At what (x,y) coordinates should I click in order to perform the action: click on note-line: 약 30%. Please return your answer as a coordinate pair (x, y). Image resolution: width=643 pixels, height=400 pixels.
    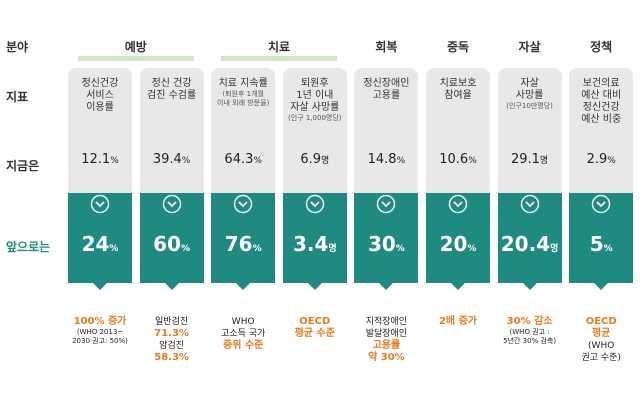
    Looking at the image, I should click on (386, 357).